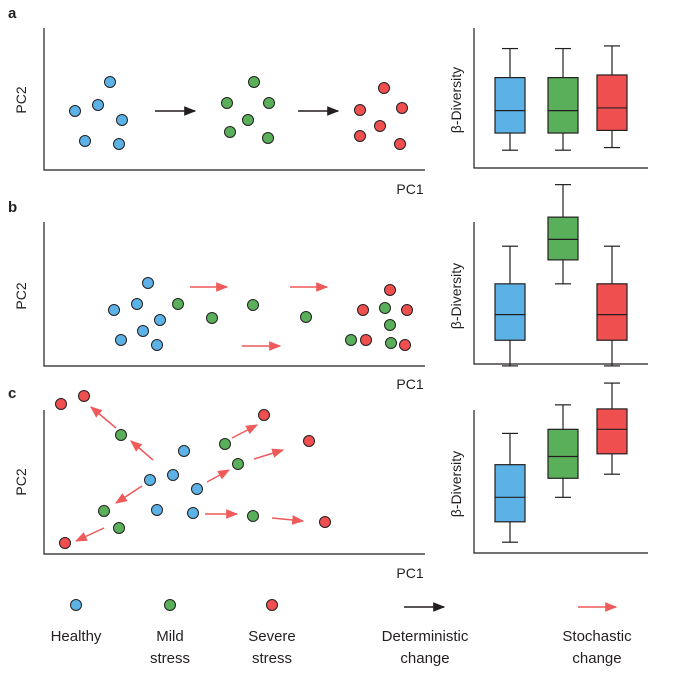 Image resolution: width=674 pixels, height=679 pixels. What do you see at coordinates (596, 658) in the screenshot?
I see `legend-label-line2: change` at bounding box center [596, 658].